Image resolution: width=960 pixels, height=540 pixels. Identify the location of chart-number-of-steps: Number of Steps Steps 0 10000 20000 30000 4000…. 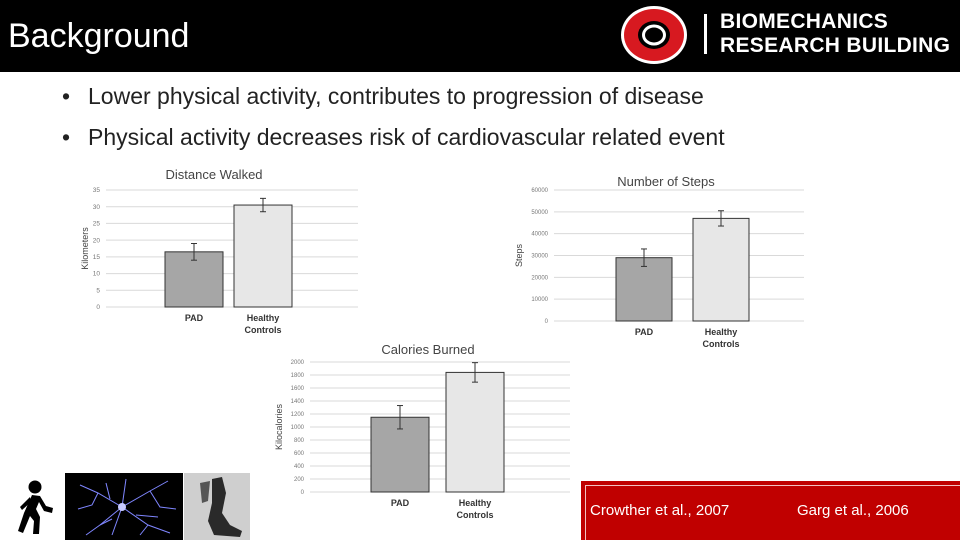
(658, 262).